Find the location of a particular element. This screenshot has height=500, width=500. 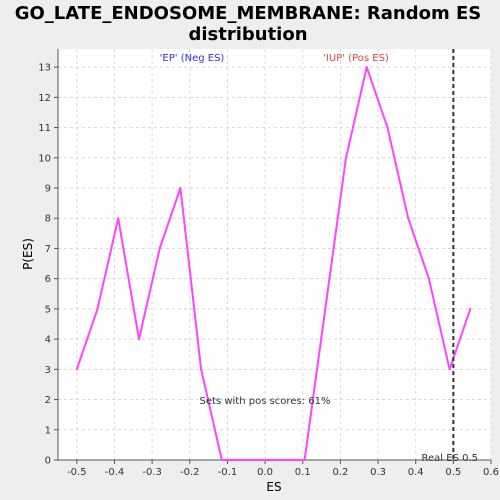

y-tick-label: 9 is located at coordinates (48, 189).